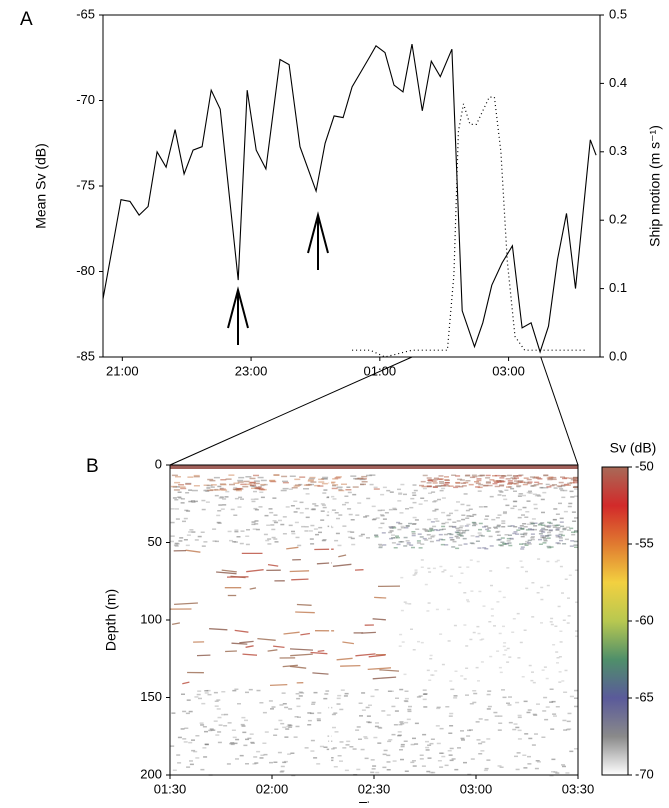 The width and height of the screenshot is (669, 808). I want to click on echo-streak, so click(380, 597).